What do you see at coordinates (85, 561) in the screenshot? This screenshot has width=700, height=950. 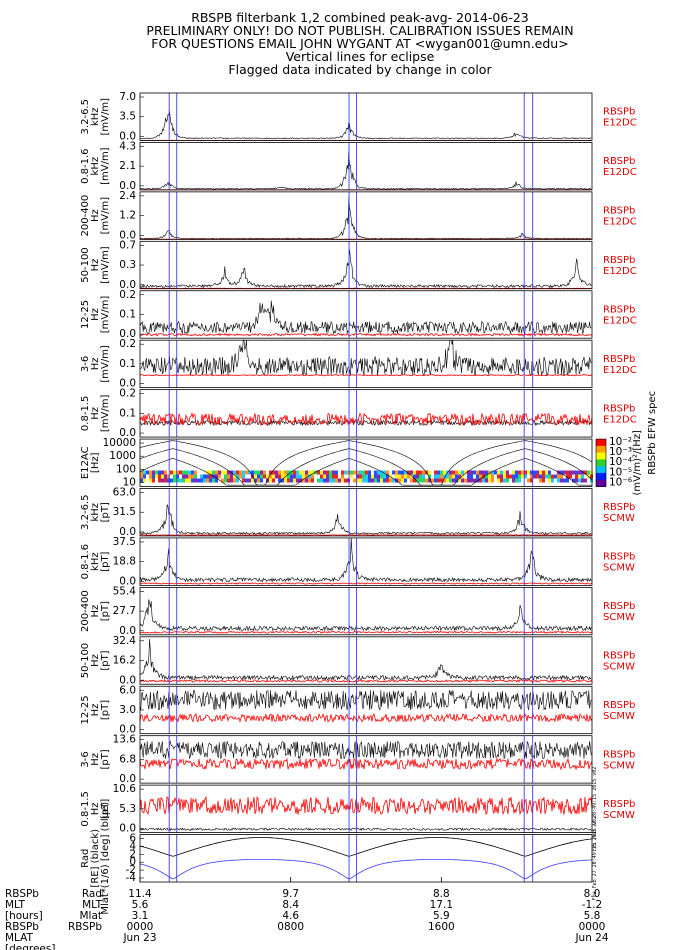 I see `ylabel-line: 0.8-1.6` at bounding box center [85, 561].